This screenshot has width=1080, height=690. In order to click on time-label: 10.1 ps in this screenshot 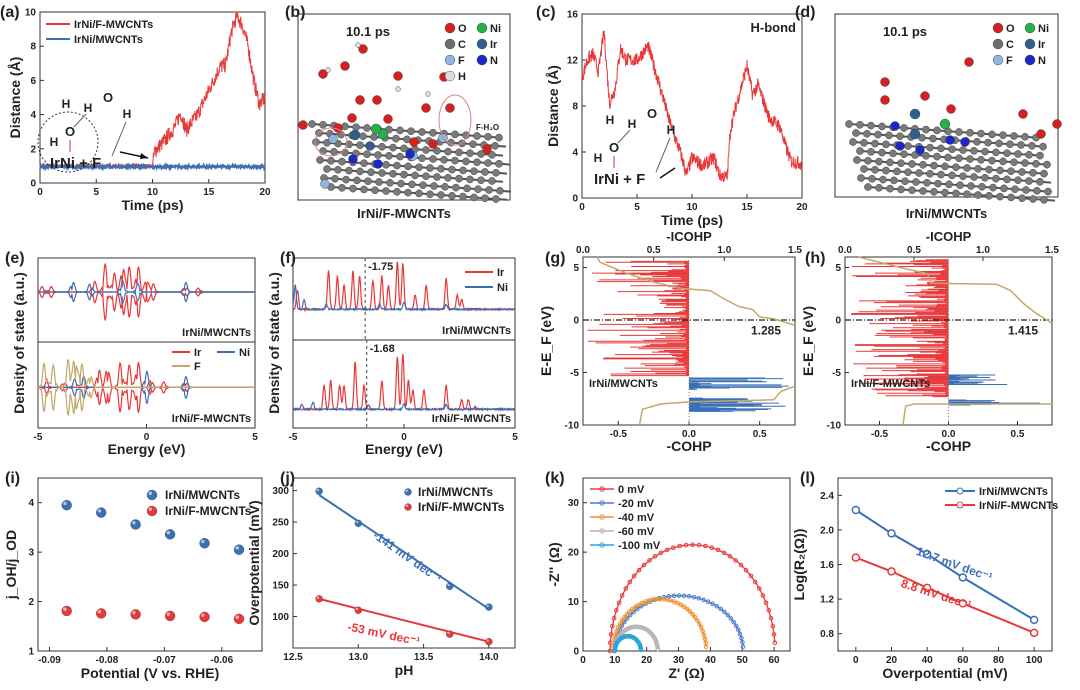, I will do `click(905, 31)`.